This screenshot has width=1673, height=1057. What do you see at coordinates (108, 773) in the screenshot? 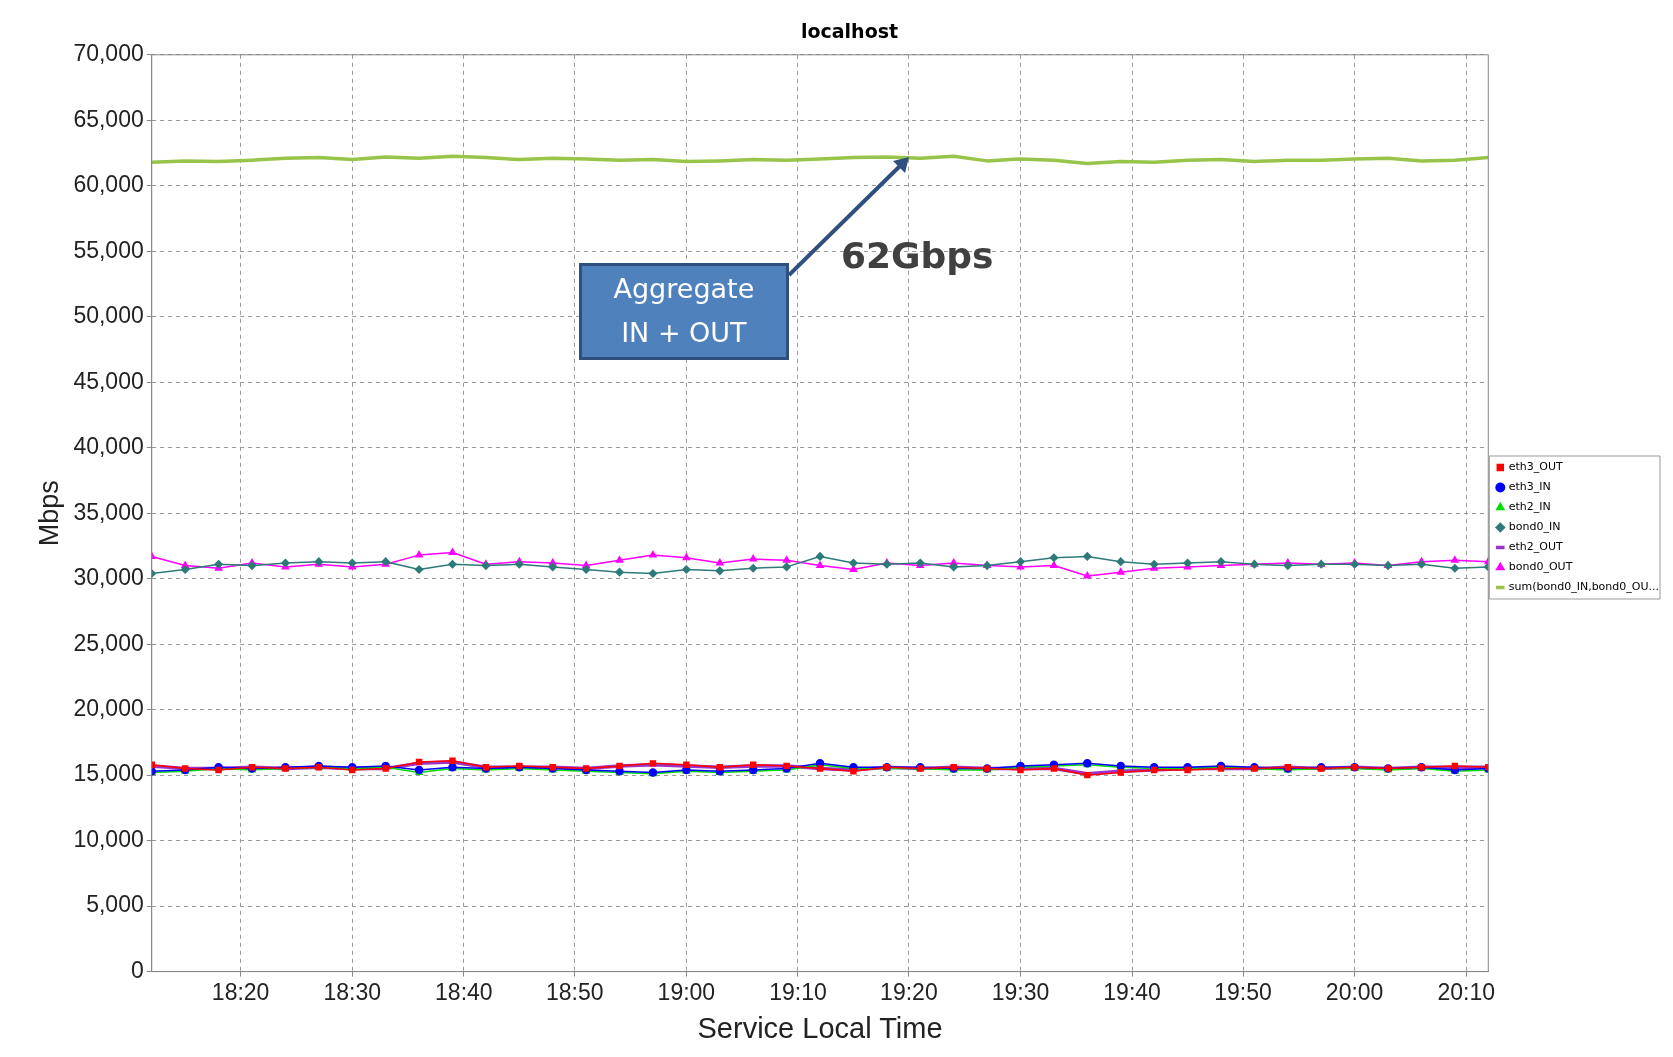
I see `y-tick-label: 15,000` at bounding box center [108, 773].